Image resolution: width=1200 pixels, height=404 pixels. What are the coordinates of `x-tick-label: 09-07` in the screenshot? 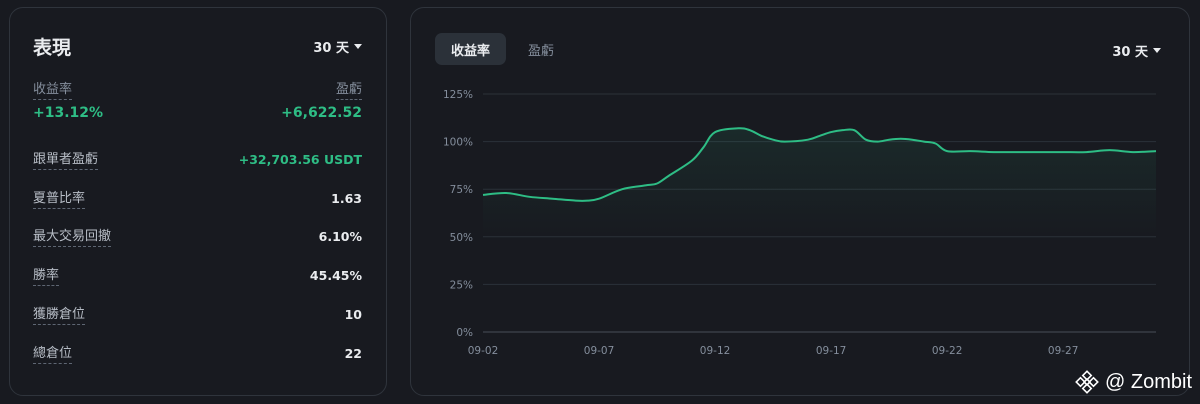 It's located at (599, 351).